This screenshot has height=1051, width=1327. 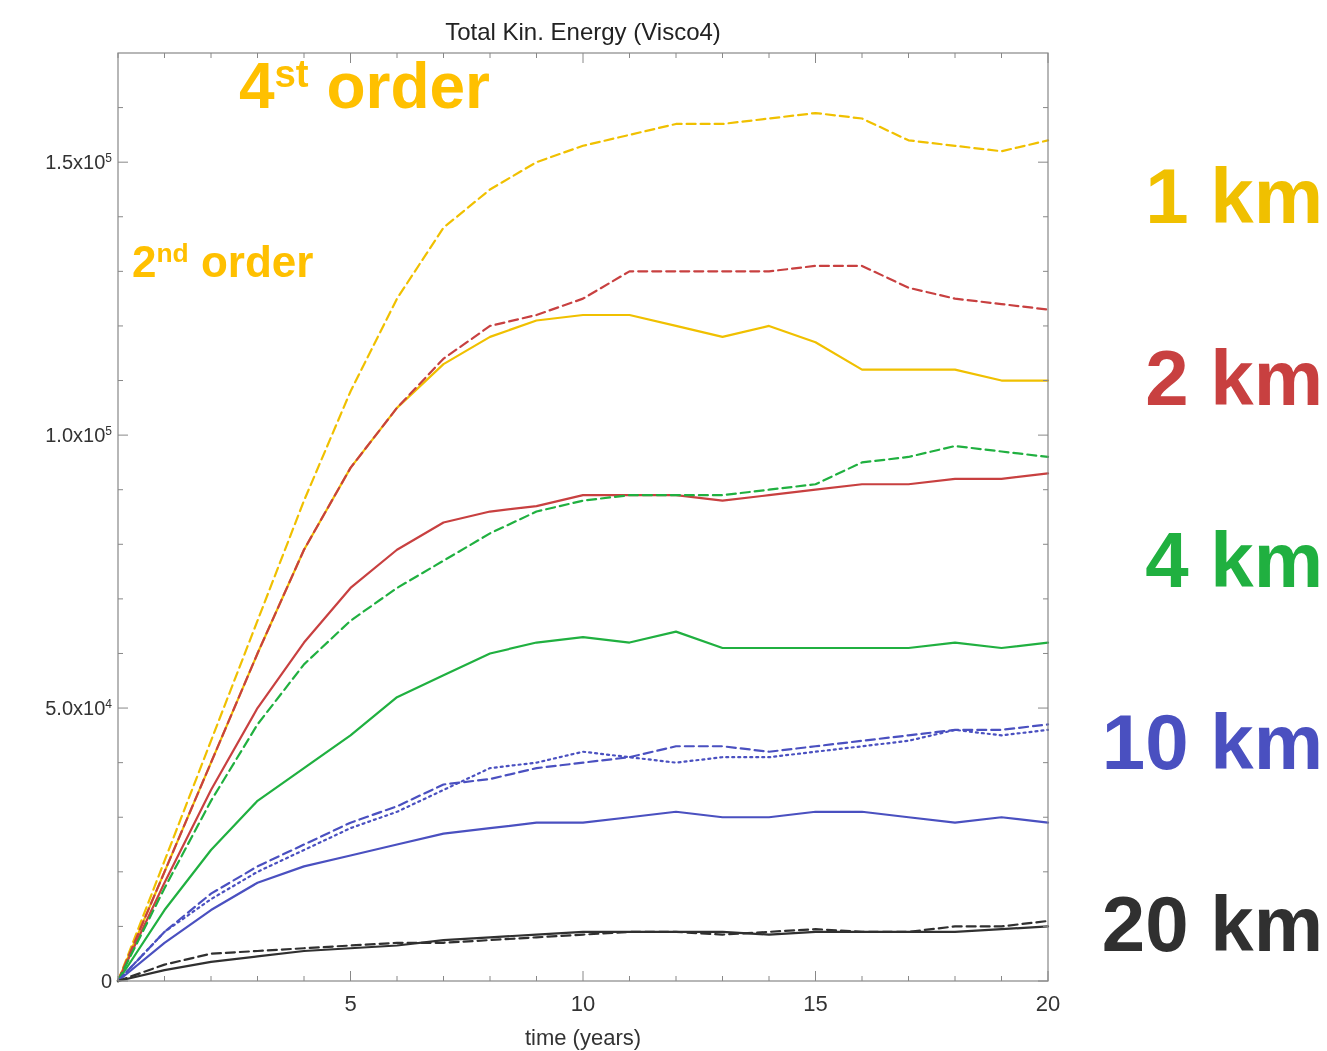 What do you see at coordinates (79, 162) in the screenshot?
I see `y-tick-label: 1.5x10$^{5}$` at bounding box center [79, 162].